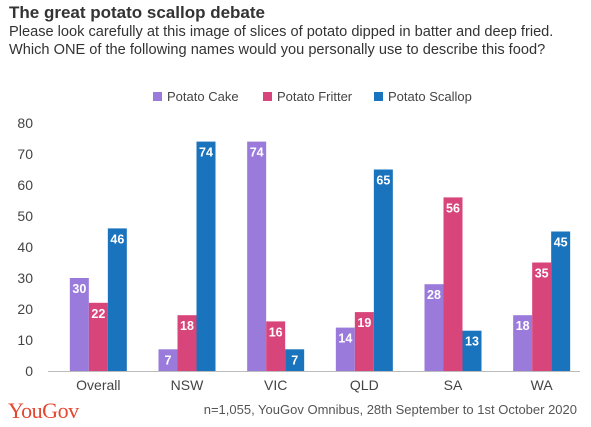 This screenshot has width=591, height=427. Describe the element at coordinates (434, 295) in the screenshot. I see `bar-value-label: 28` at that location.